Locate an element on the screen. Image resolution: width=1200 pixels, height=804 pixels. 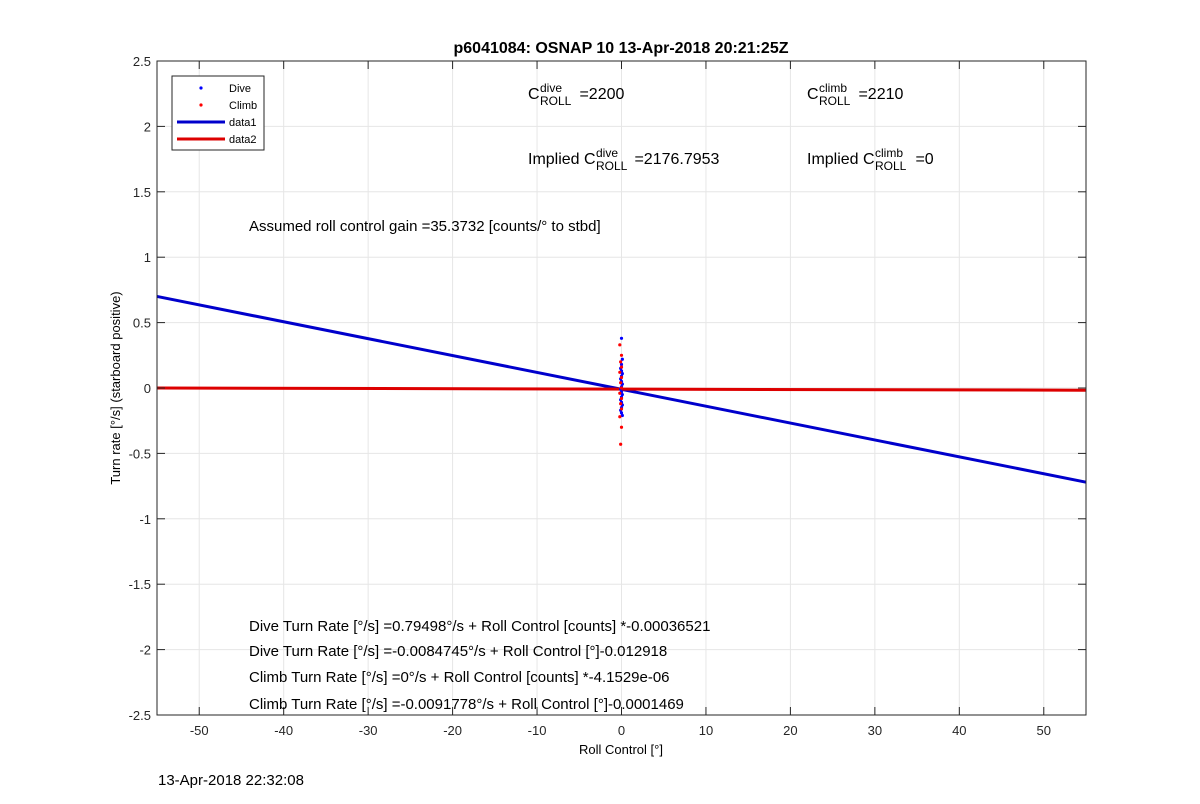
implied-climb-annotation: Implied C climb ROLL =0 is located at coordinates (870, 159).